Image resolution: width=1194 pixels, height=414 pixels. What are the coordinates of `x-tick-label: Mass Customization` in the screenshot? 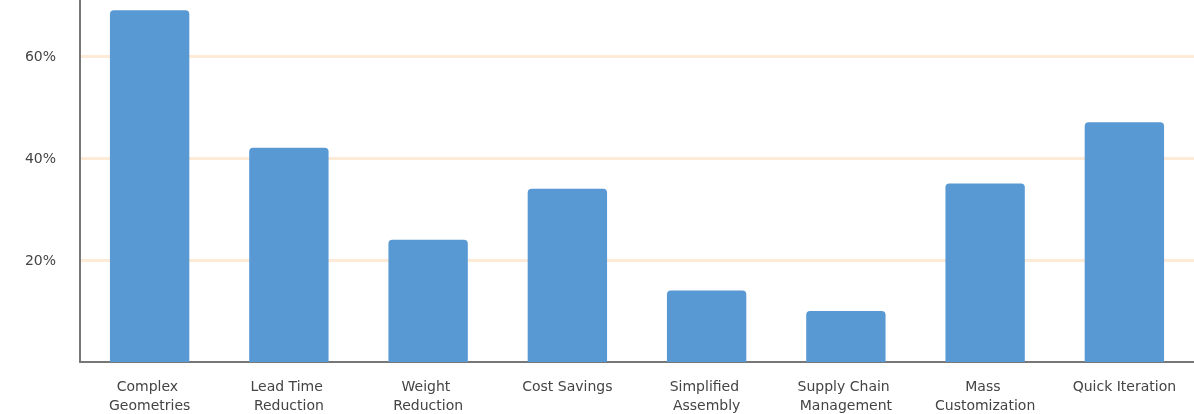 It's located at (985, 395).